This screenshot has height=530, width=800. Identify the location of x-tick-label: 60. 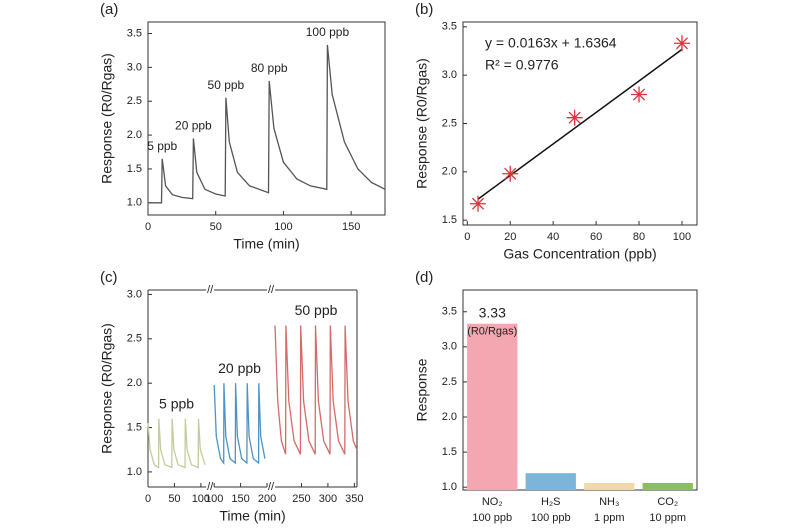
(596, 237).